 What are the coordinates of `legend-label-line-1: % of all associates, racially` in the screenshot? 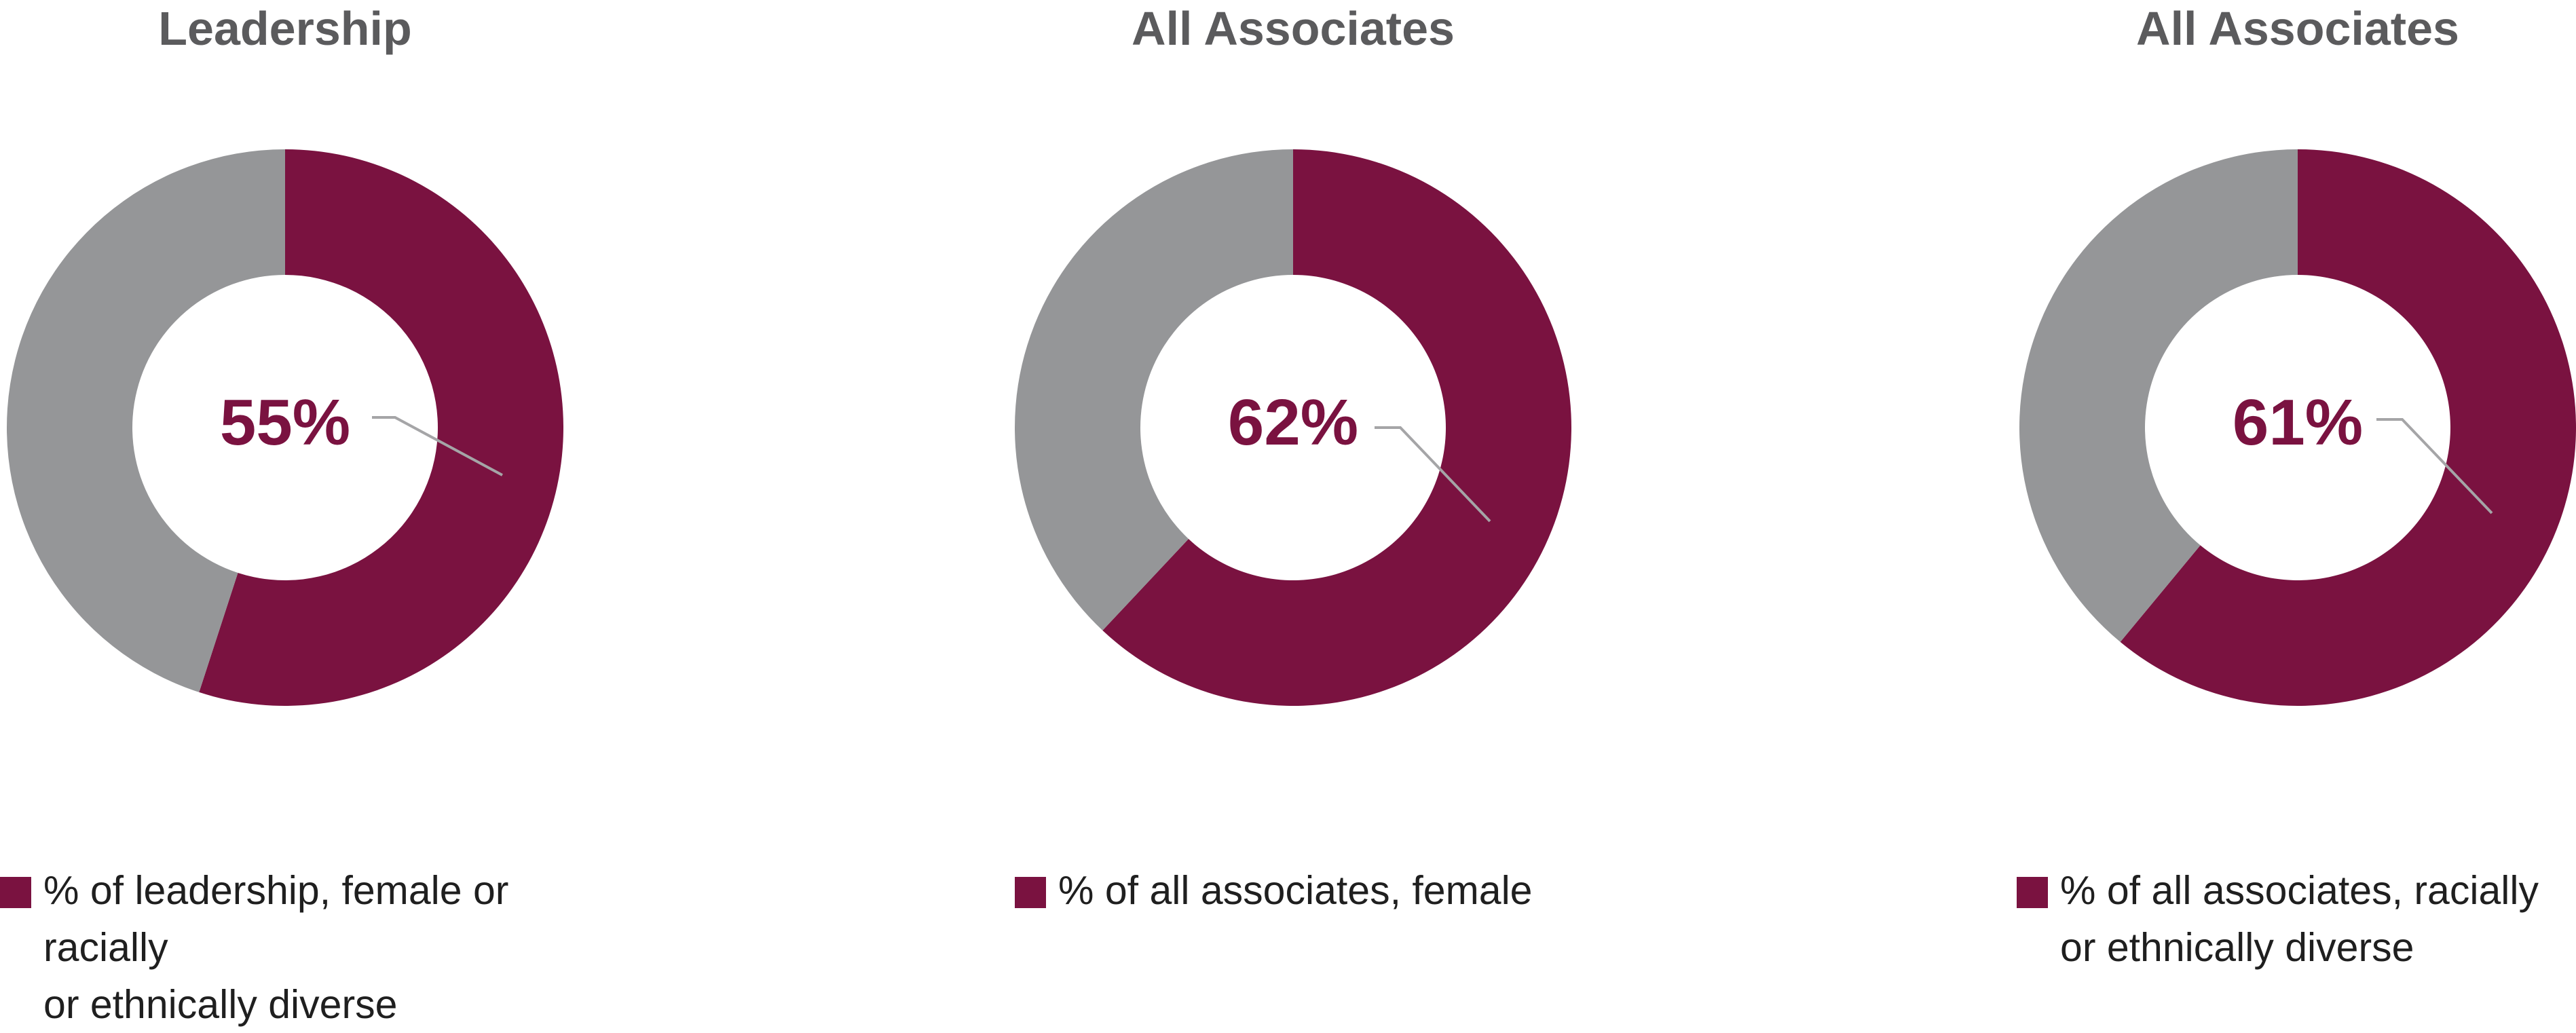 It's located at (2299, 890).